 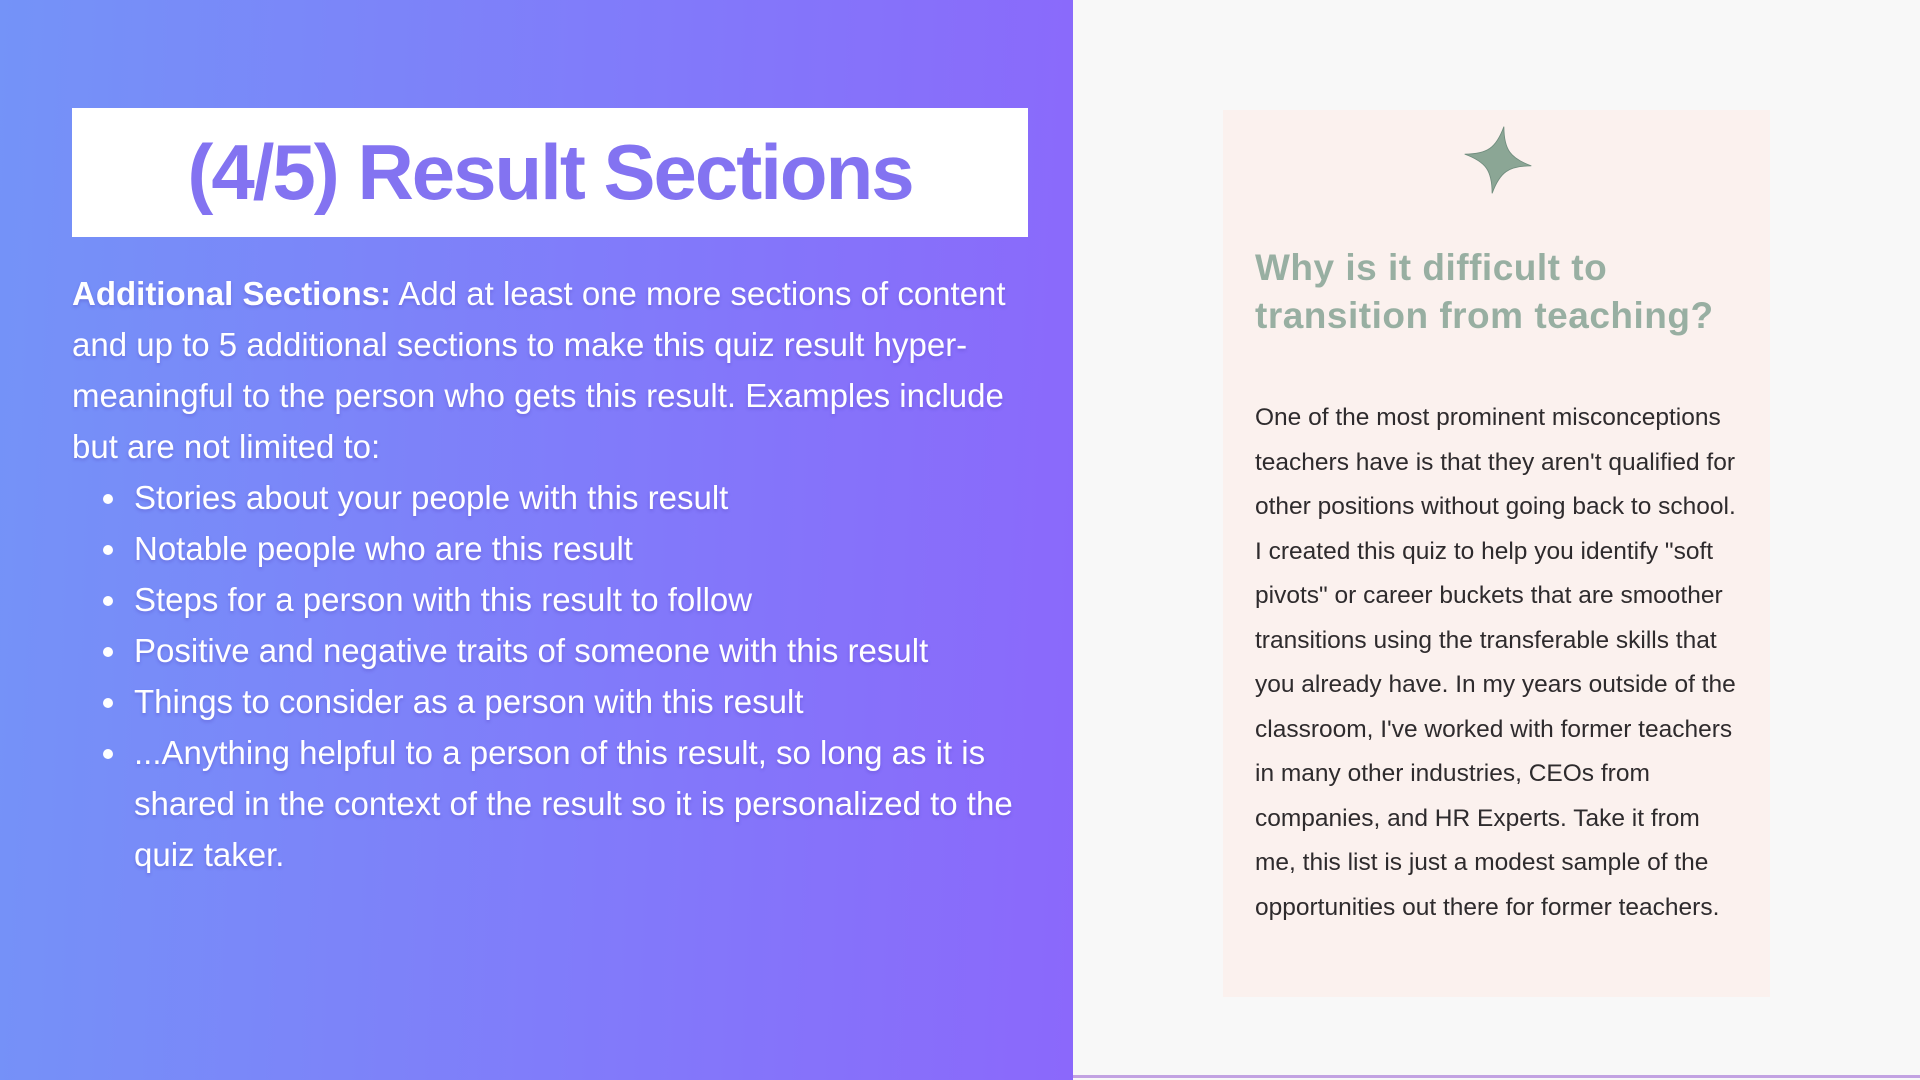 What do you see at coordinates (1484, 315) in the screenshot?
I see `card-heading-line2: transition from teaching?` at bounding box center [1484, 315].